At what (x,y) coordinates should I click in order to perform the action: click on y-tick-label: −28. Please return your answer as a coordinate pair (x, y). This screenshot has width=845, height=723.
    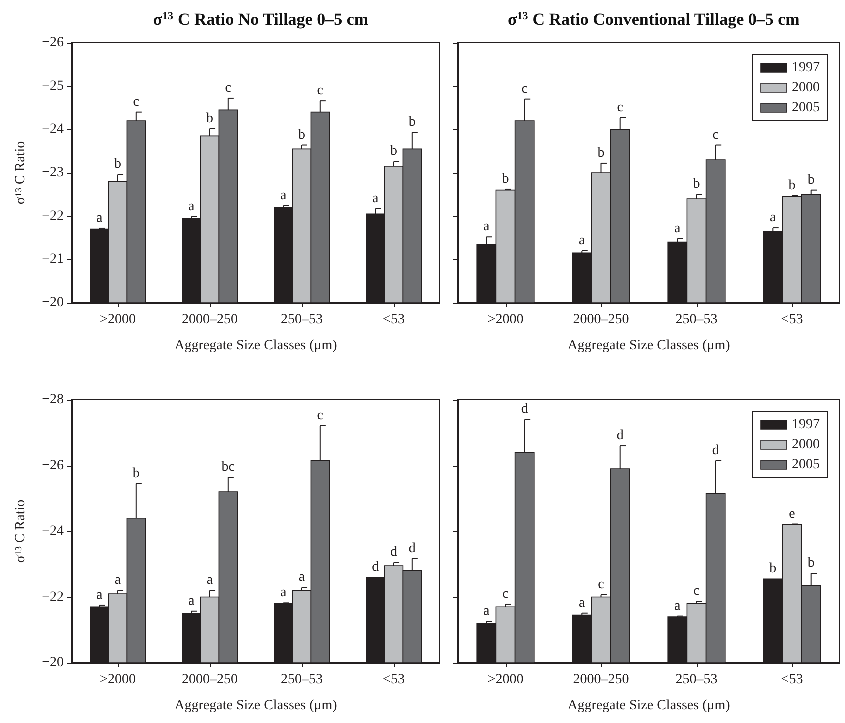
    Looking at the image, I should click on (53, 400).